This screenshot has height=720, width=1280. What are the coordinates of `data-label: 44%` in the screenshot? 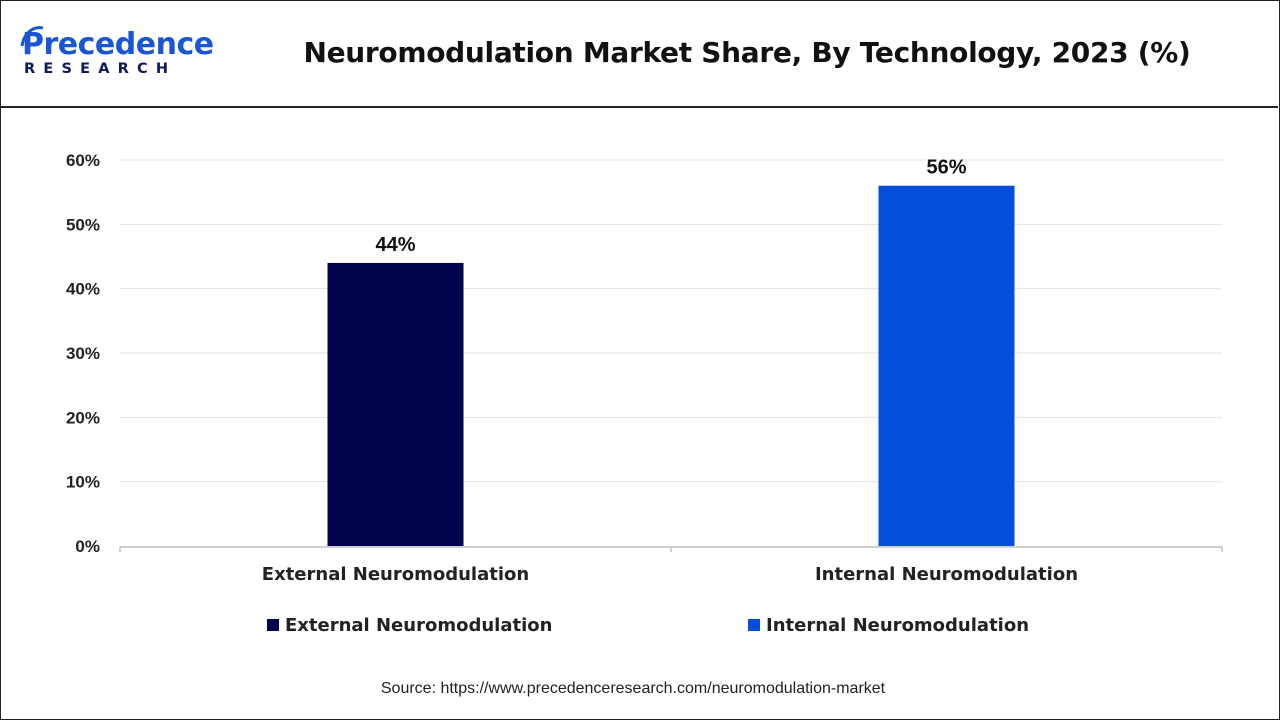 It's located at (395, 245).